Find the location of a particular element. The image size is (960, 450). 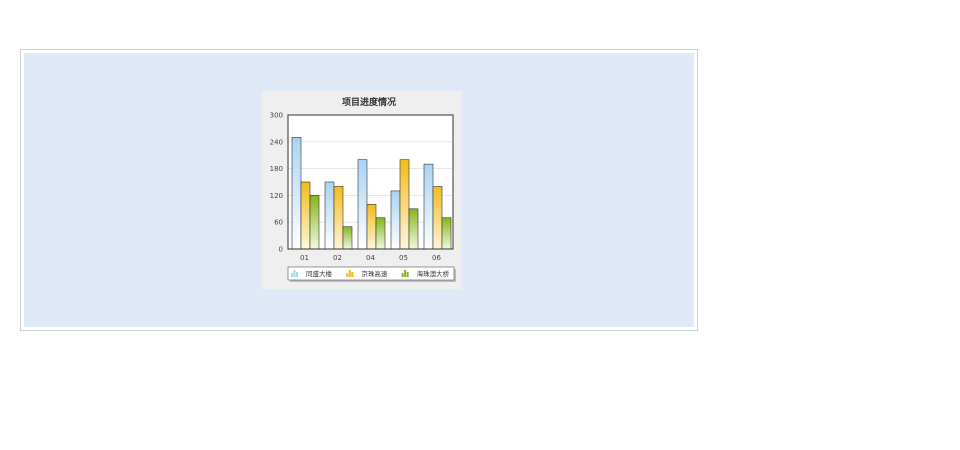

y-tick-label: 0 is located at coordinates (281, 250).